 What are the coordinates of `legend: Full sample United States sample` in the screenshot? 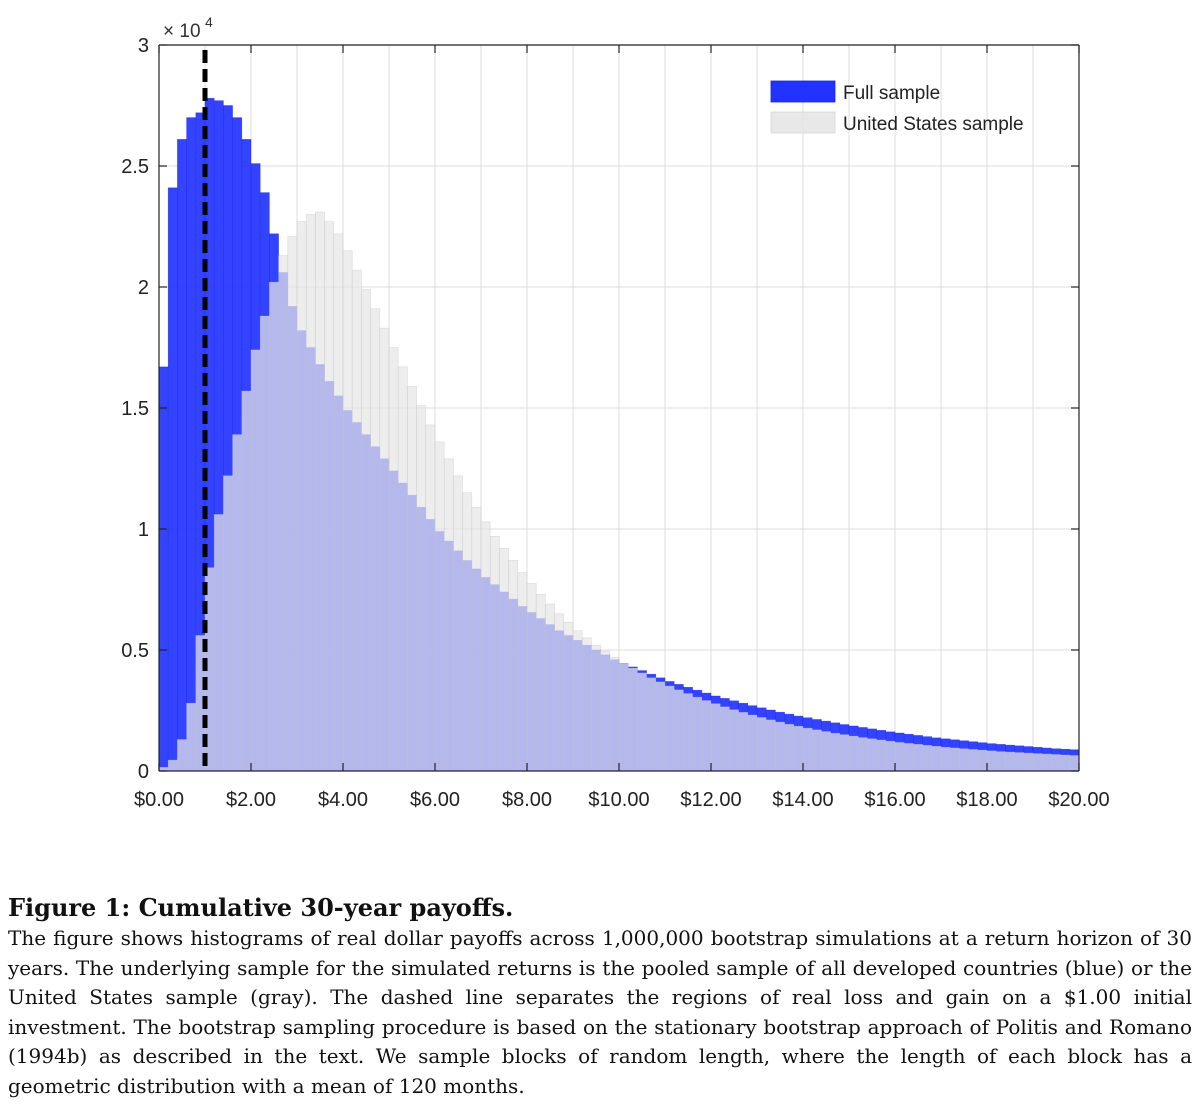 It's located at (897, 107).